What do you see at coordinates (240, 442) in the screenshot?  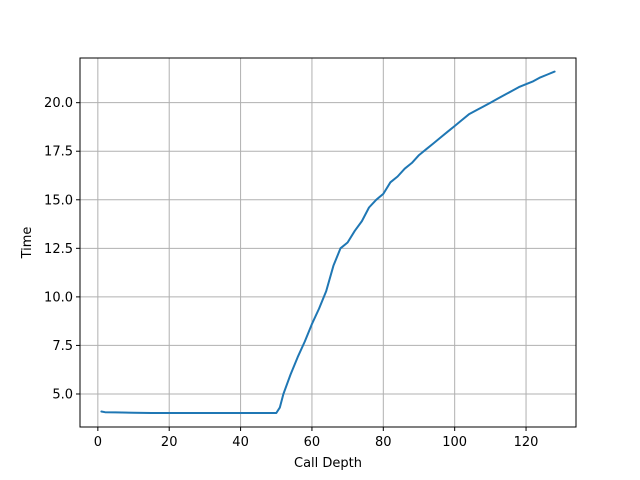 I see `x-tick-label: 40` at bounding box center [240, 442].